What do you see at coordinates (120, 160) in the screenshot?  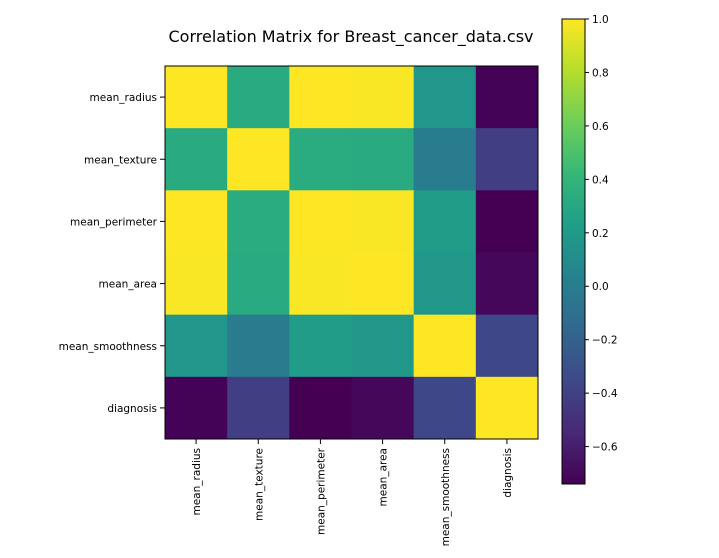 I see `row-label: mean_texture` at bounding box center [120, 160].